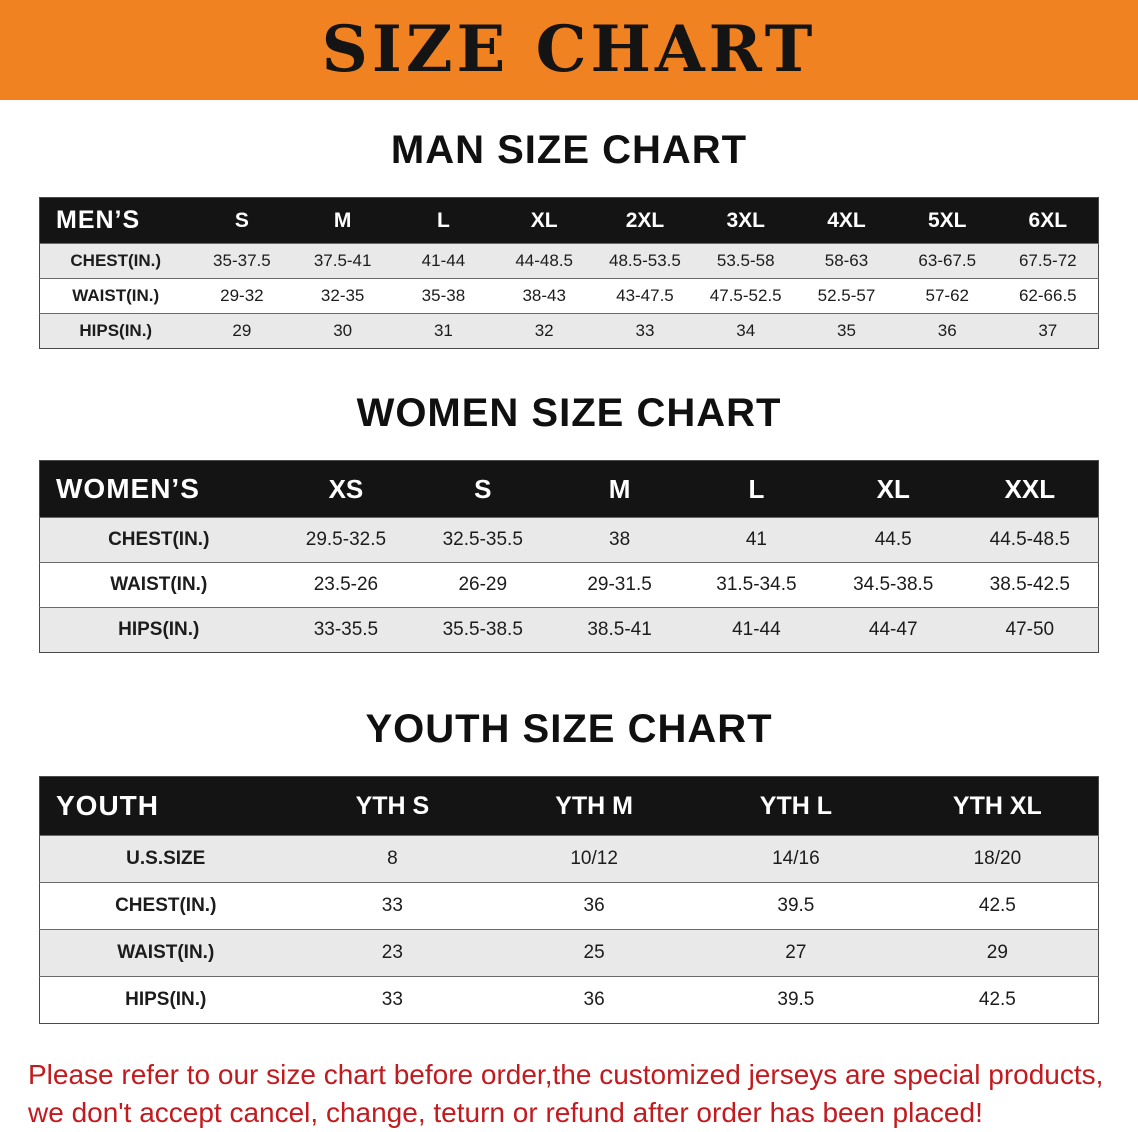 The image size is (1138, 1132). What do you see at coordinates (569, 220) in the screenshot?
I see `table-header-row: MEN’S S M L XL 2XL 3XL 4XL 5XL 6XL` at bounding box center [569, 220].